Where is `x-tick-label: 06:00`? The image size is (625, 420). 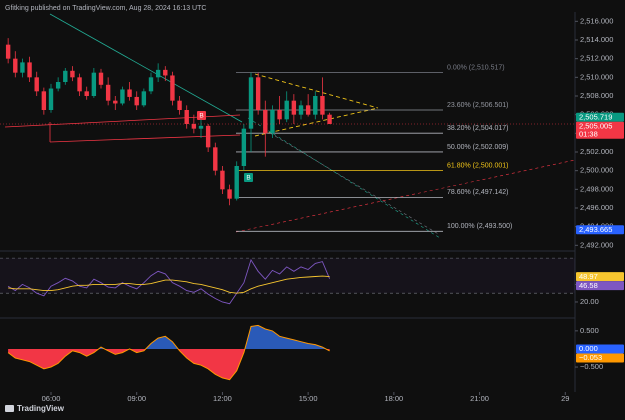 x-tick-label: 06:00 is located at coordinates (51, 398).